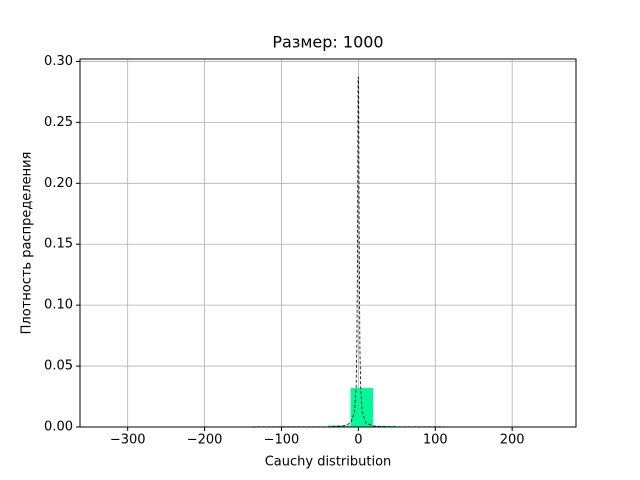 The width and height of the screenshot is (640, 480). What do you see at coordinates (328, 462) in the screenshot?
I see `x-axis-label: Cauchy distribution` at bounding box center [328, 462].